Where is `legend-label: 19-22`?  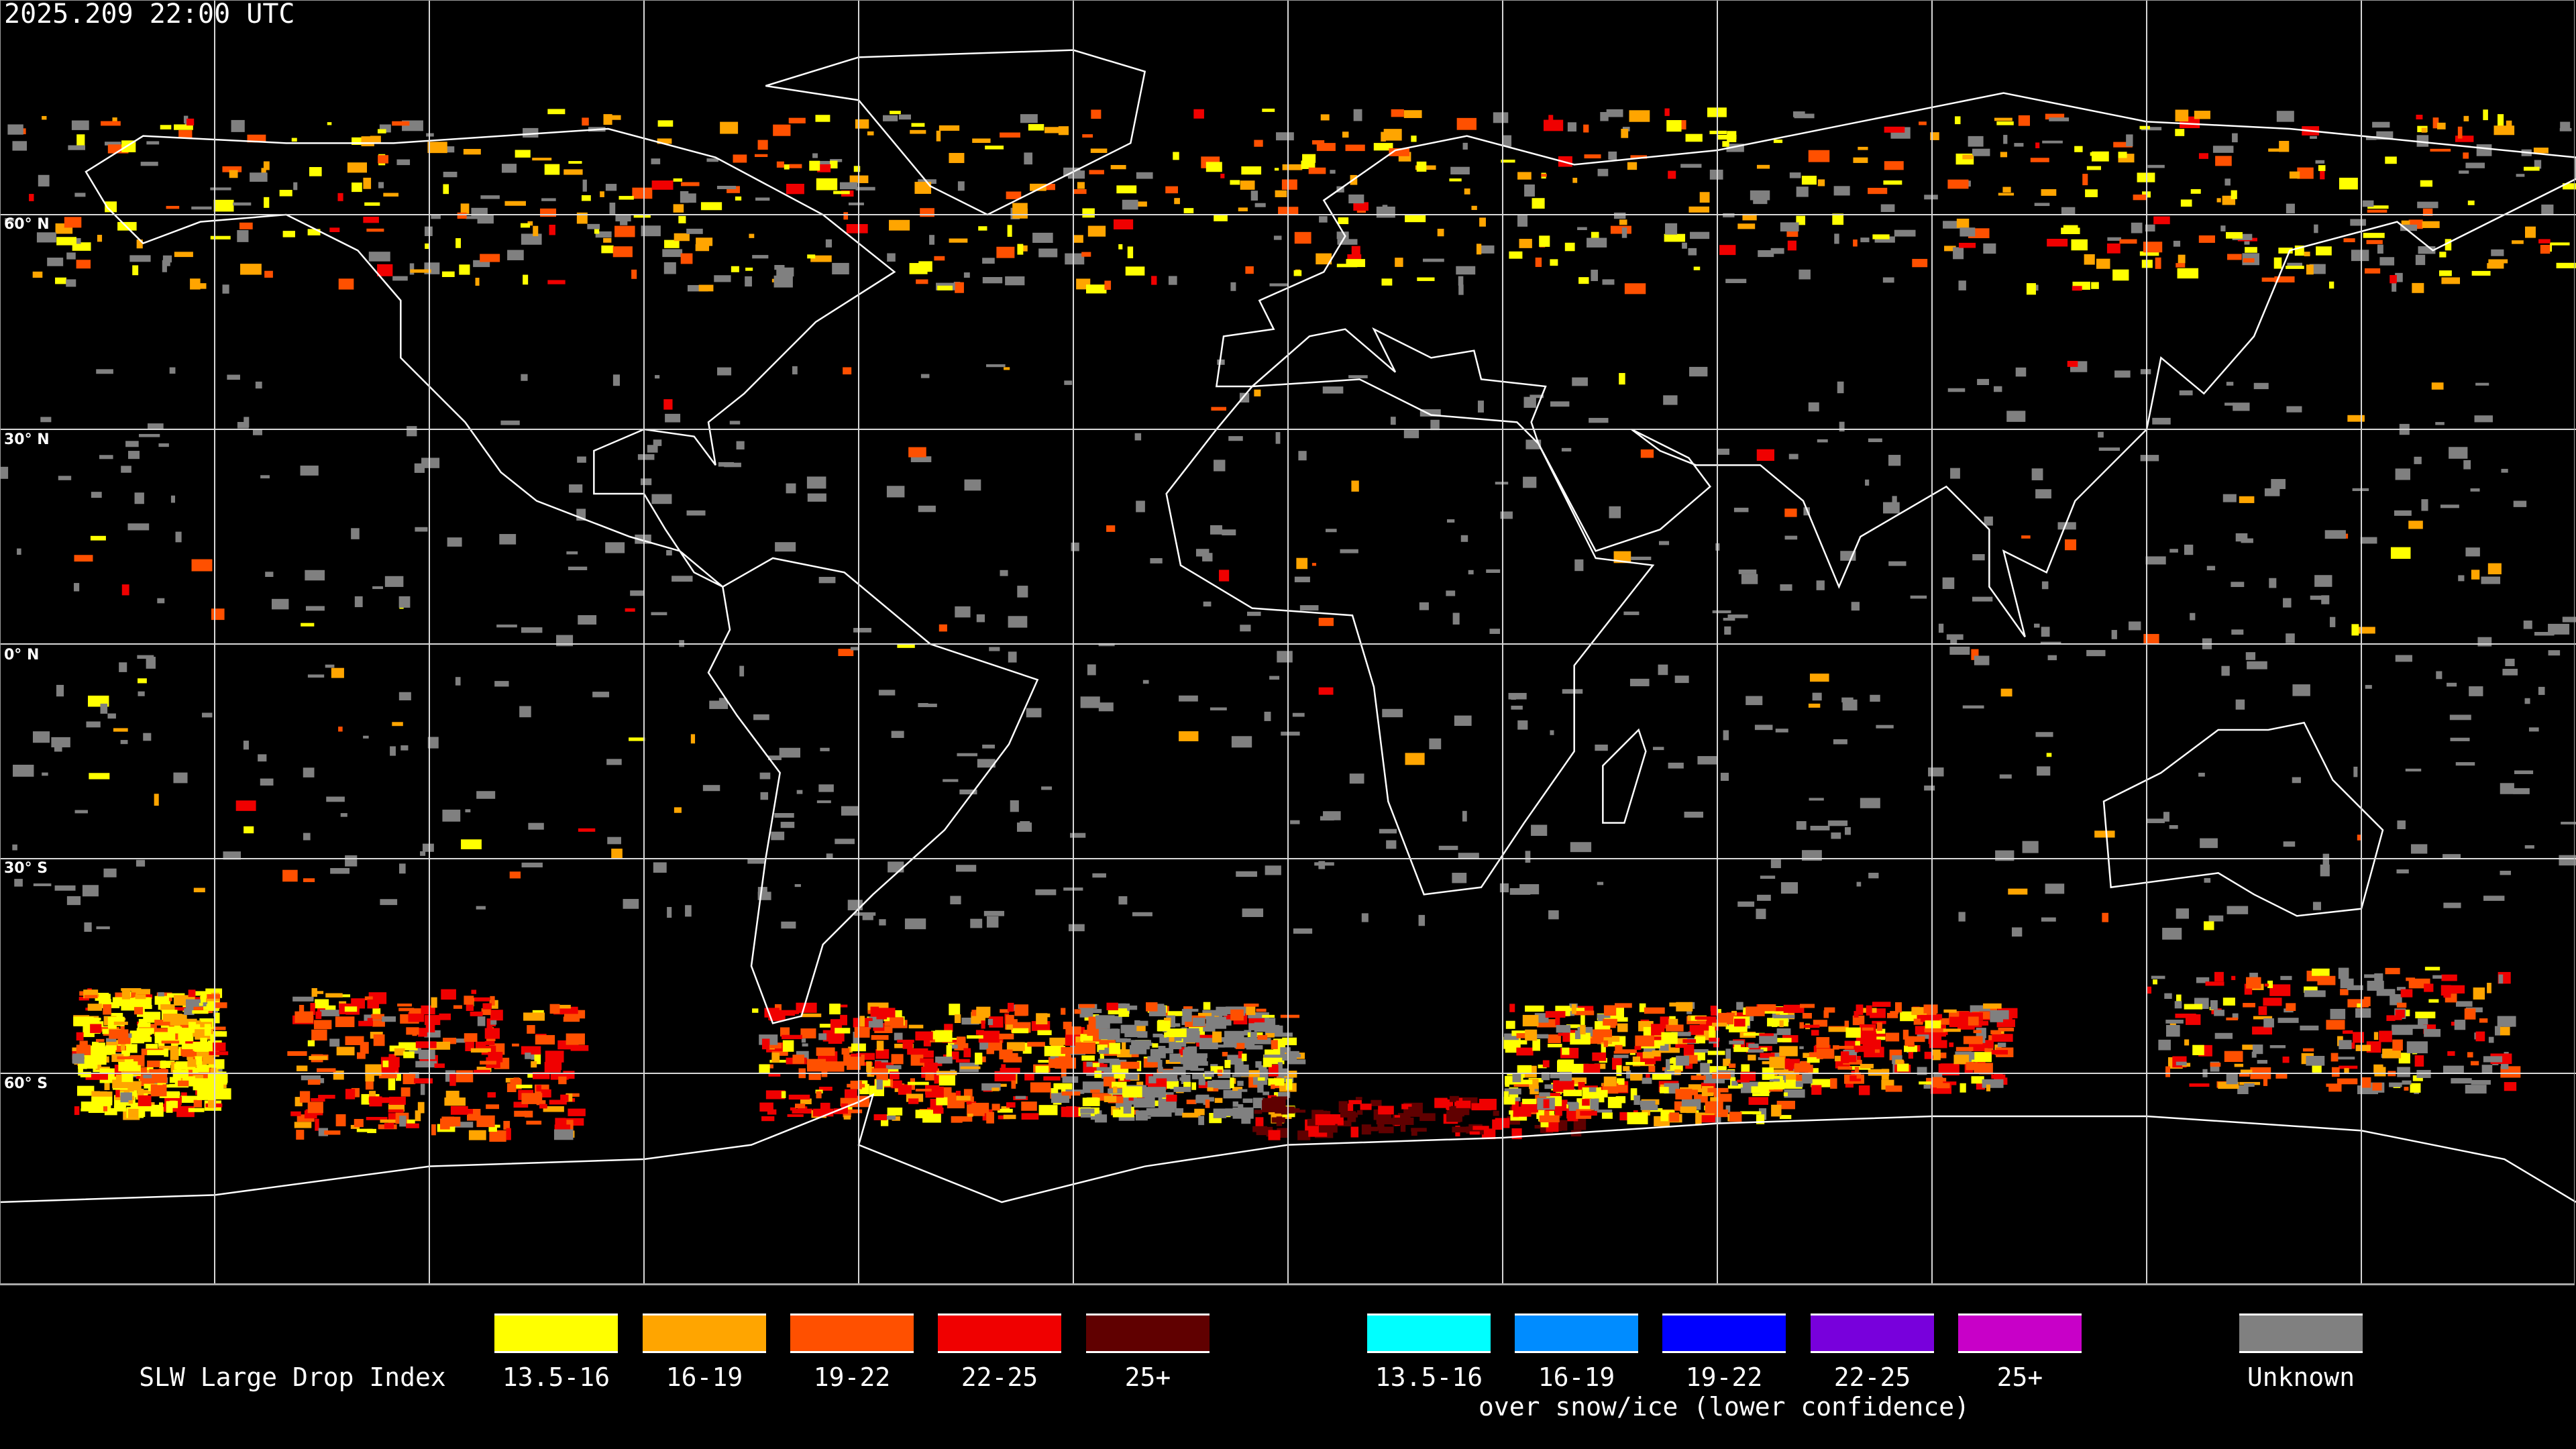
legend-label: 19-22 is located at coordinates (852, 1377).